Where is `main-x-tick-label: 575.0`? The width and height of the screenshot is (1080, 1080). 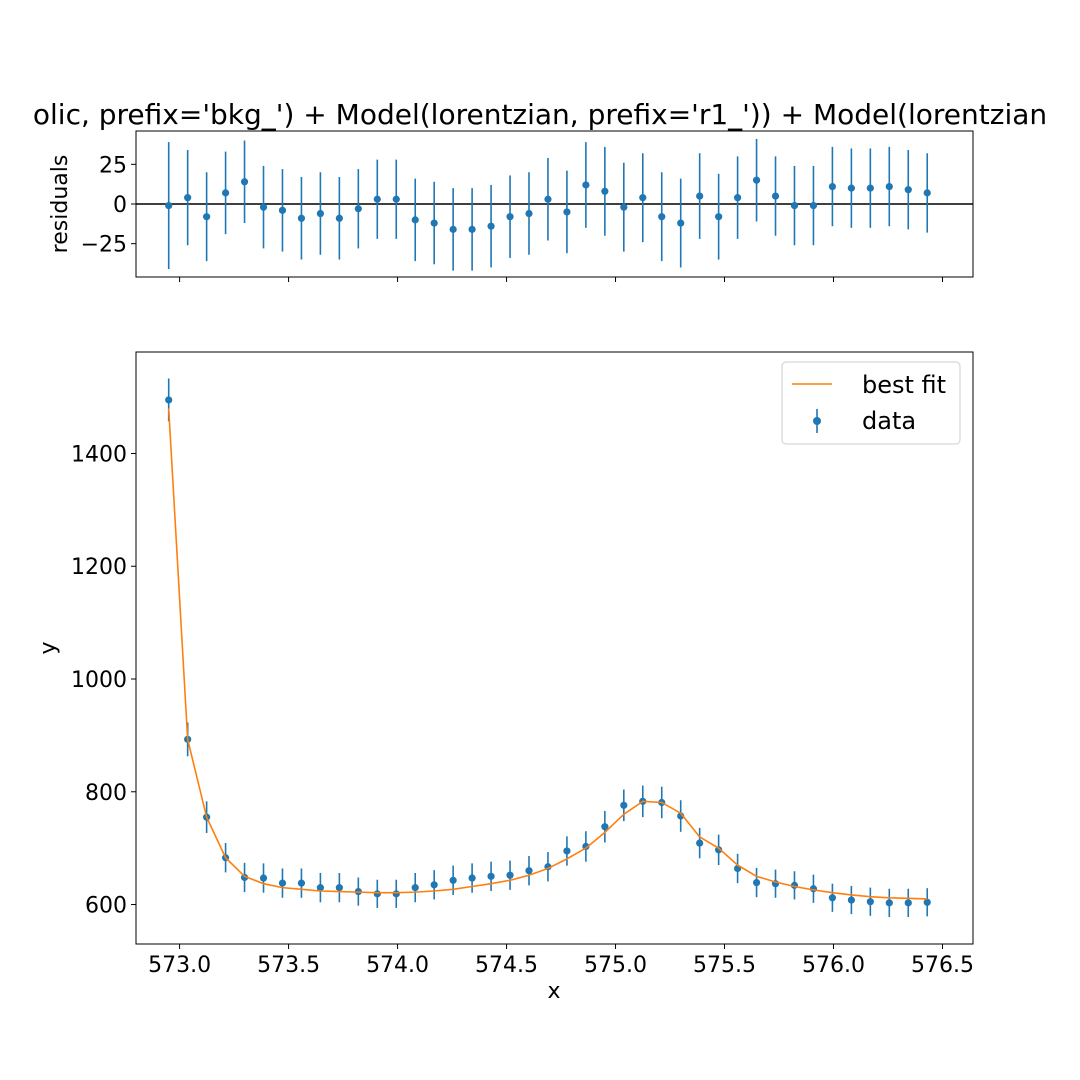
main-x-tick-label: 575.0 is located at coordinates (615, 965).